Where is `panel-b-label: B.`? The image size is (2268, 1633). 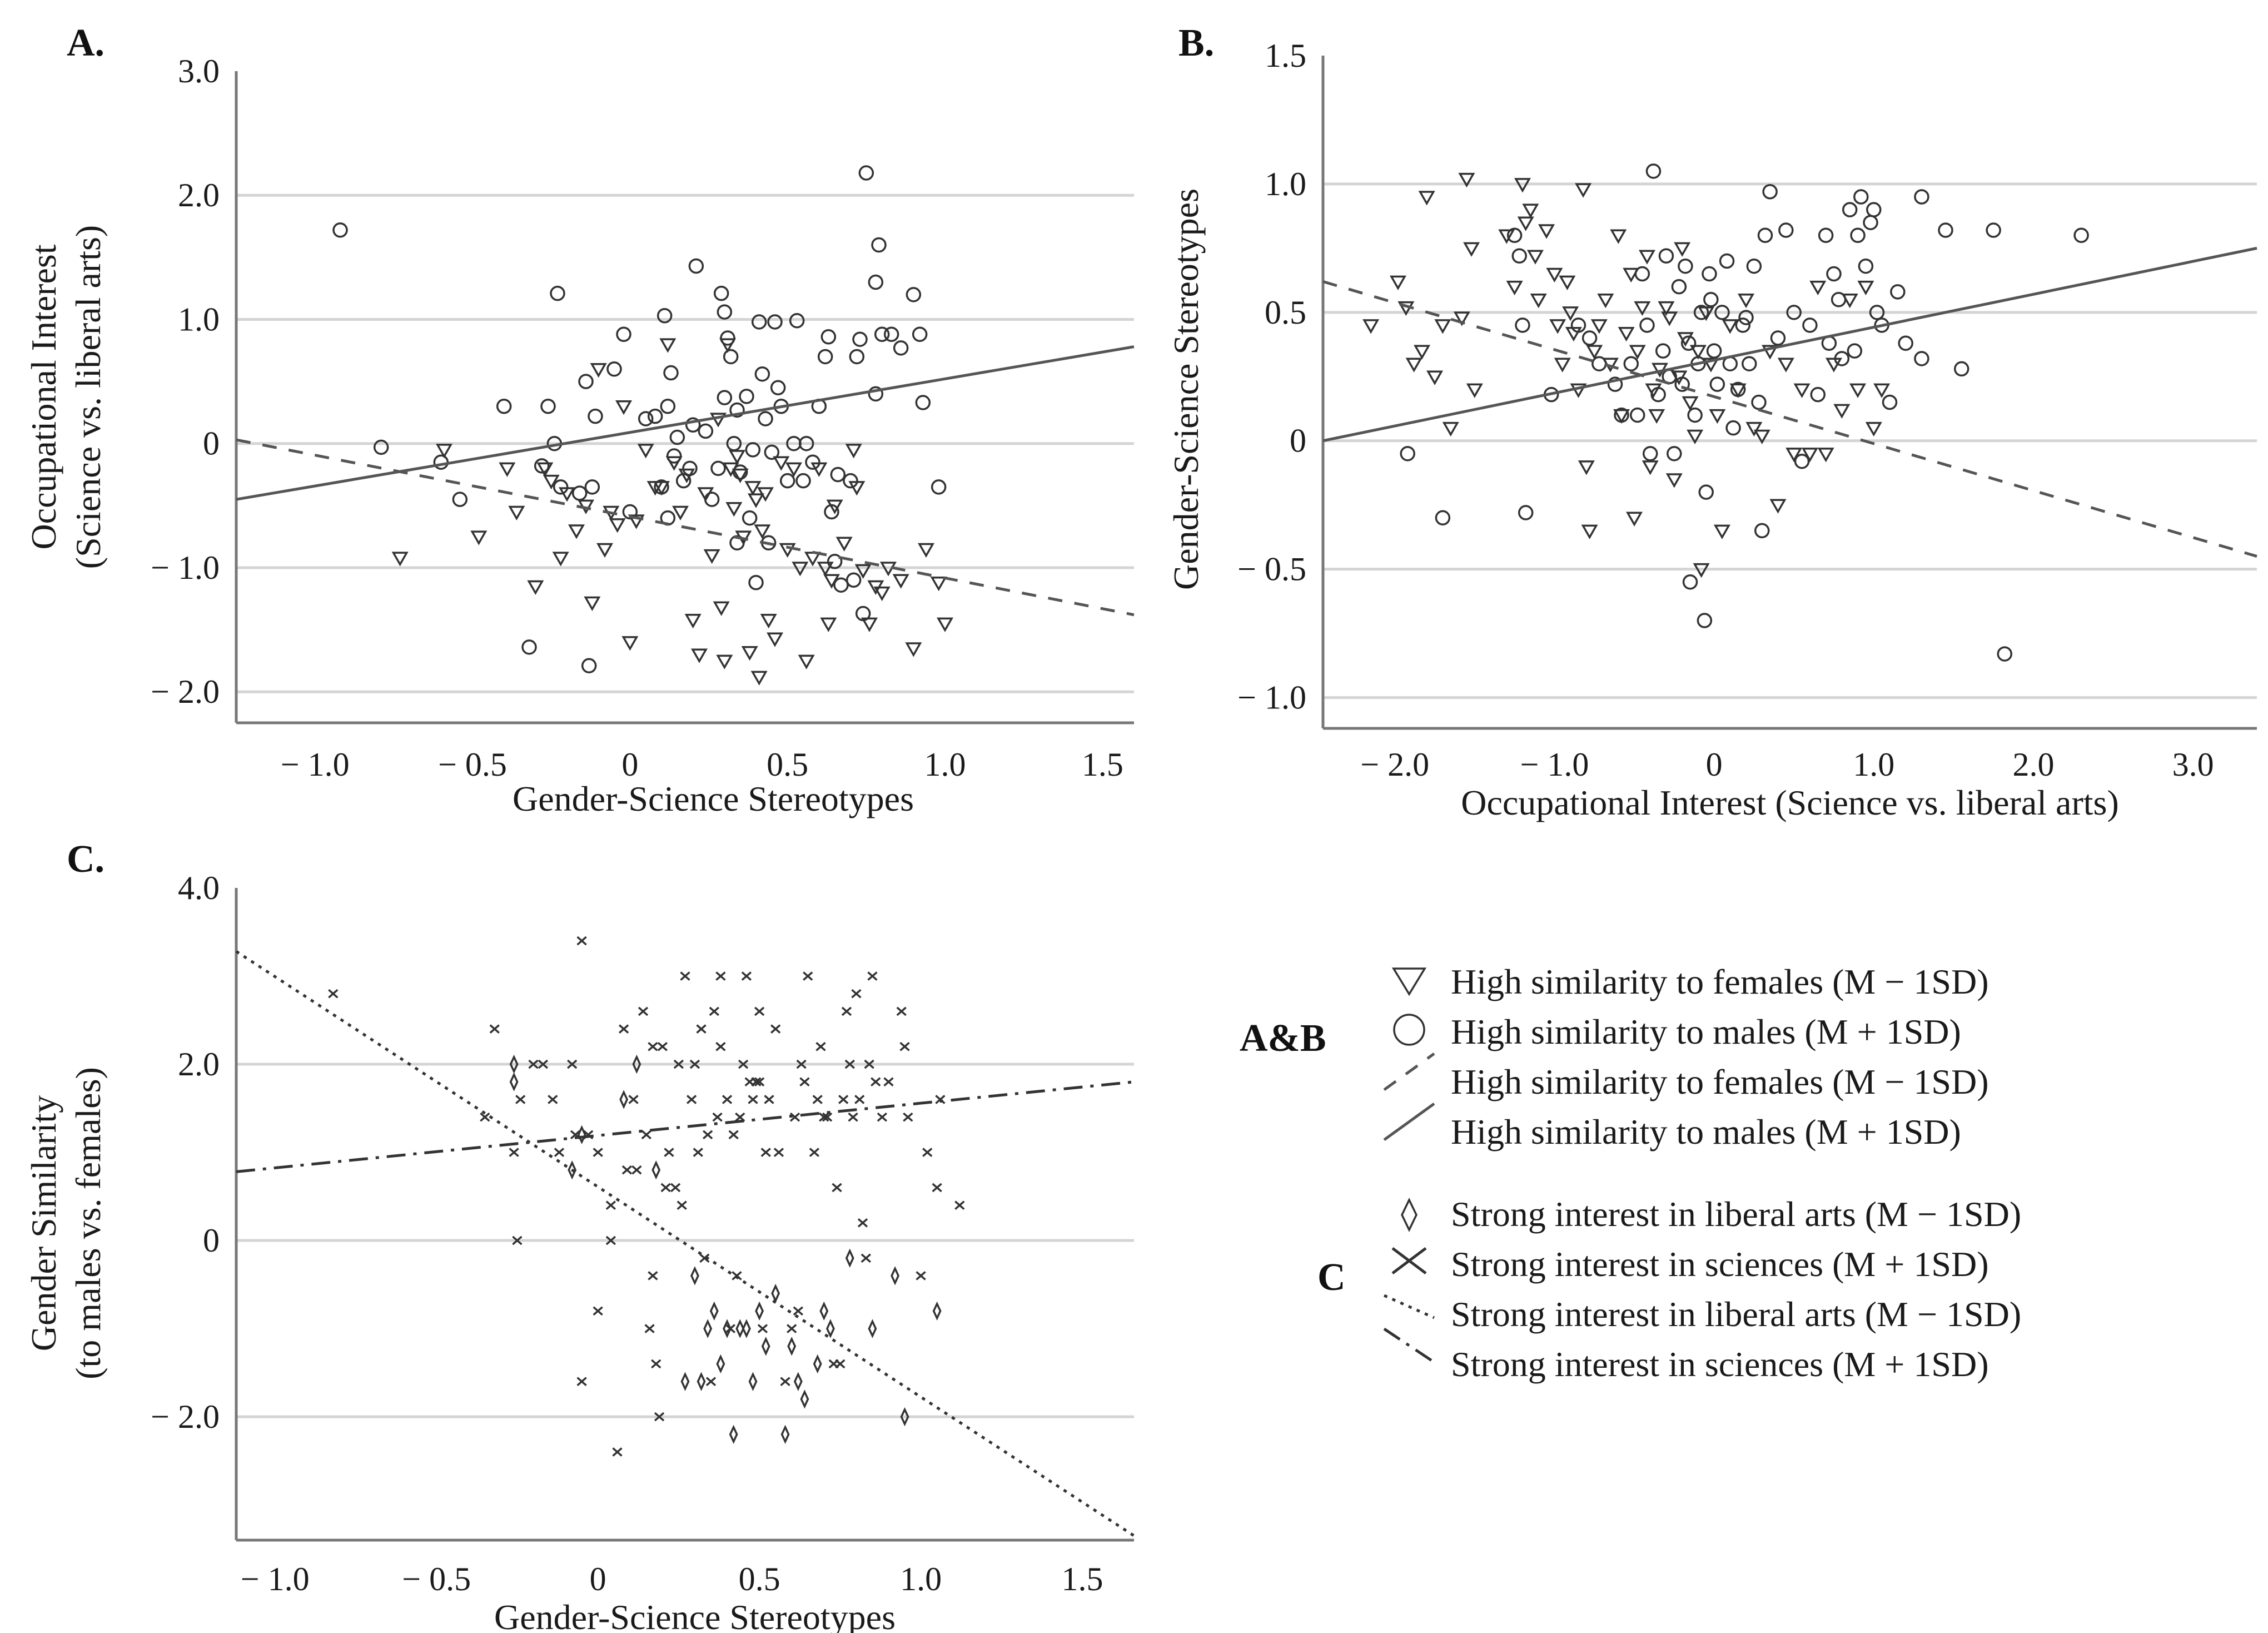
panel-b-label: B. is located at coordinates (1196, 43).